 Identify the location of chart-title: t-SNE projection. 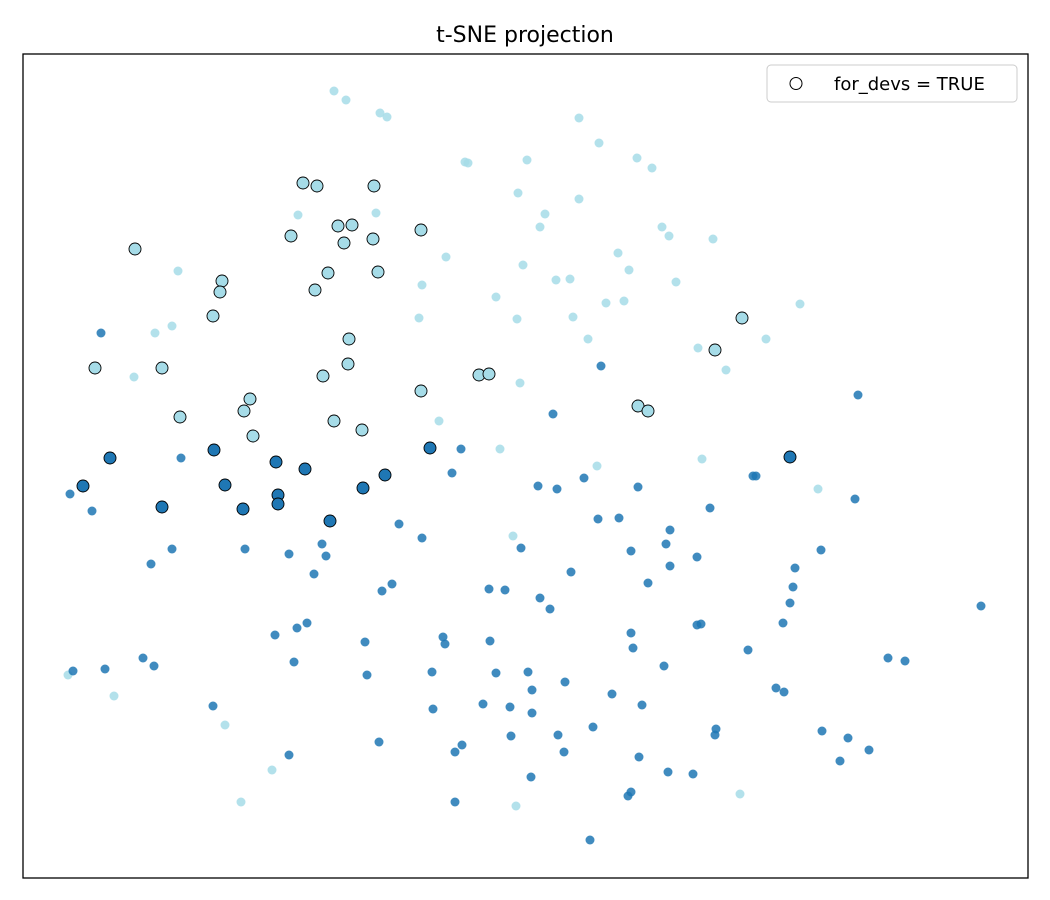
(525, 35).